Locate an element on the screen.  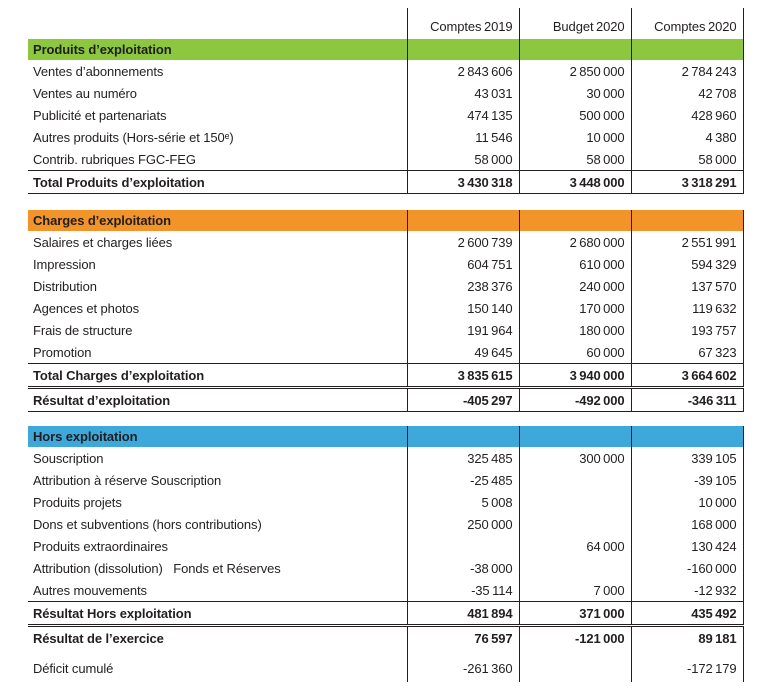
cell-comptes-2020: -39 105 is located at coordinates (687, 480).